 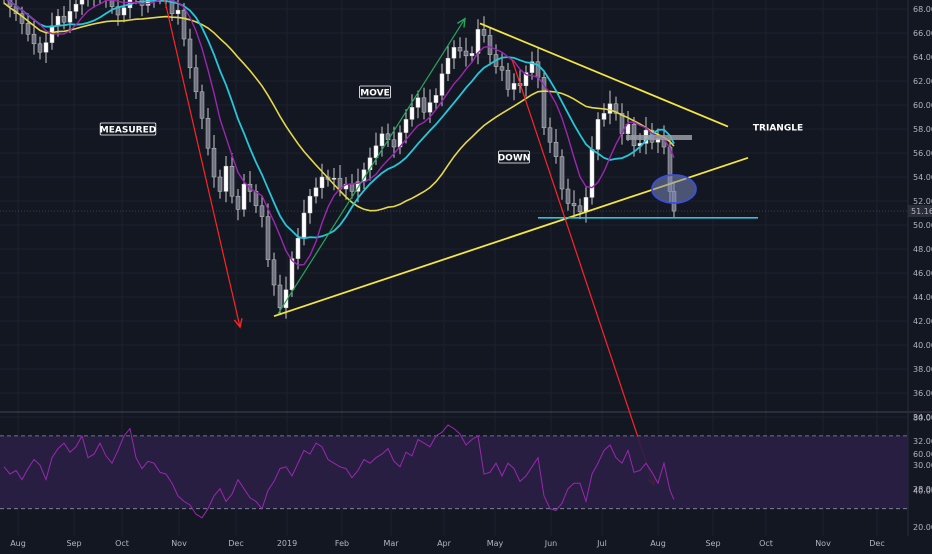 What do you see at coordinates (73, 543) in the screenshot?
I see `time-axis-label: Sep` at bounding box center [73, 543].